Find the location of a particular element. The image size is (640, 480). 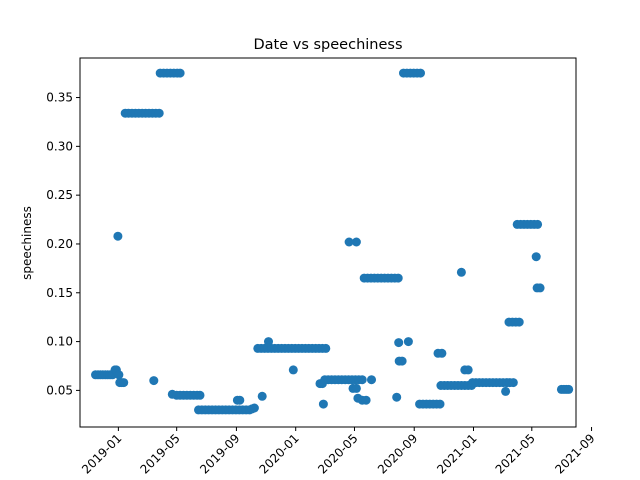

y-tick-label: 0.05 is located at coordinates (59, 390).